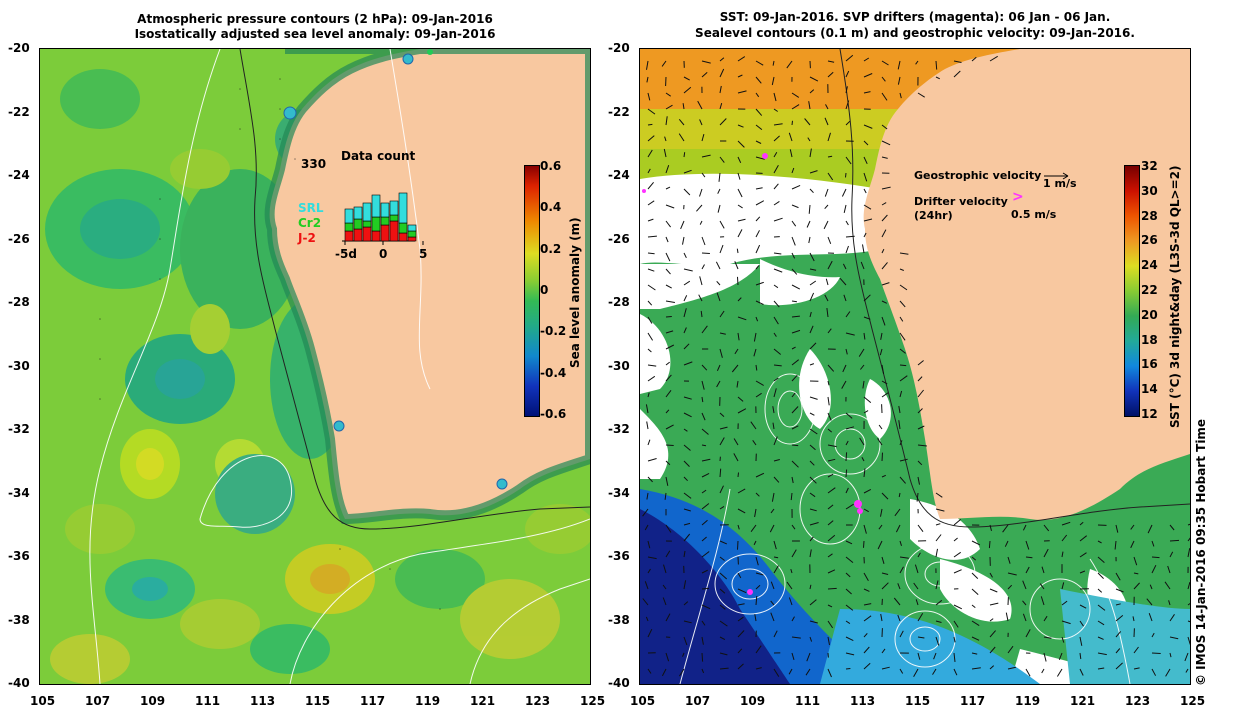  I want to click on sst-colorbar-tick-0: 32, so click(1149, 166).